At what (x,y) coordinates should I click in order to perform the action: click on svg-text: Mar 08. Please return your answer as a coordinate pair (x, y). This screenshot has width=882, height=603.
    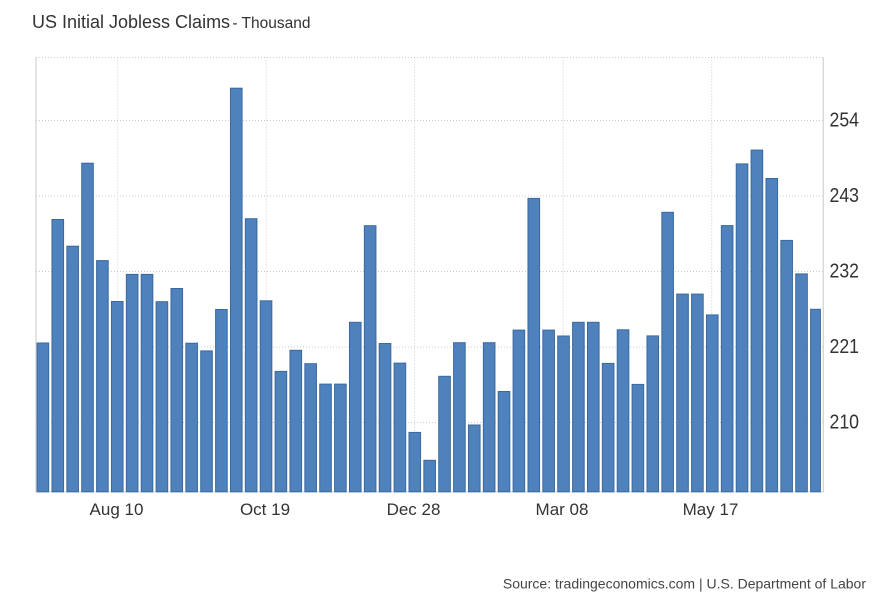
    Looking at the image, I should click on (562, 509).